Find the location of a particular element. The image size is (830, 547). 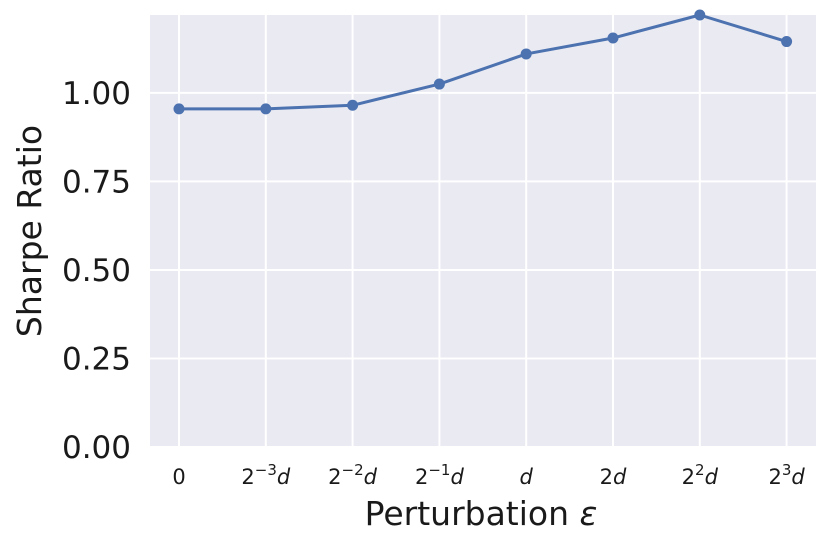

y-axis-label: Sharpe Ratio is located at coordinates (29, 231).